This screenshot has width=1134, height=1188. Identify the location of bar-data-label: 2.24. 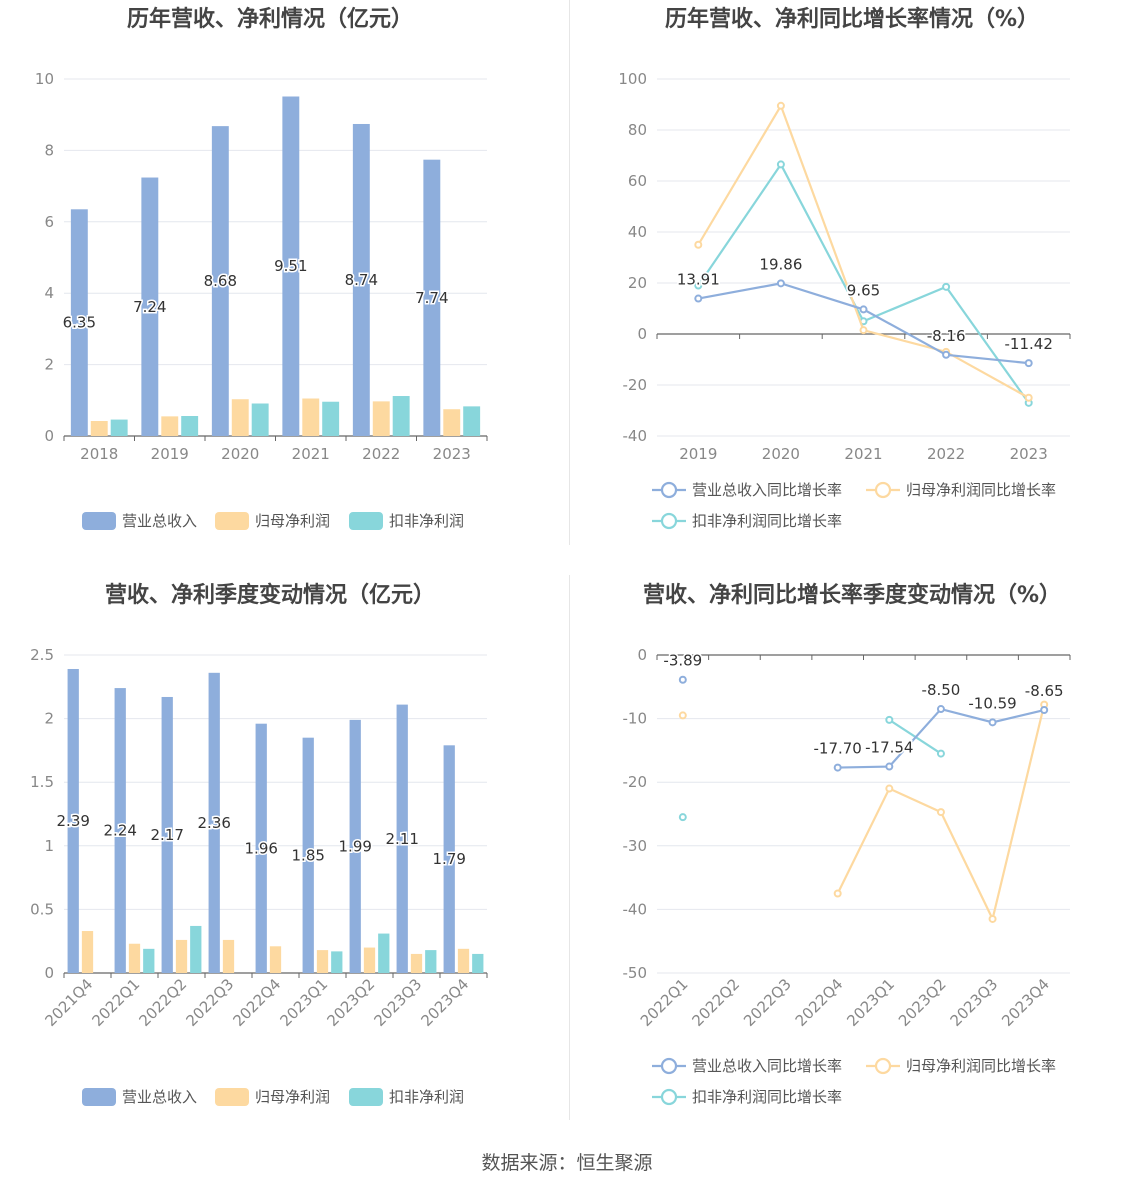
(120, 831).